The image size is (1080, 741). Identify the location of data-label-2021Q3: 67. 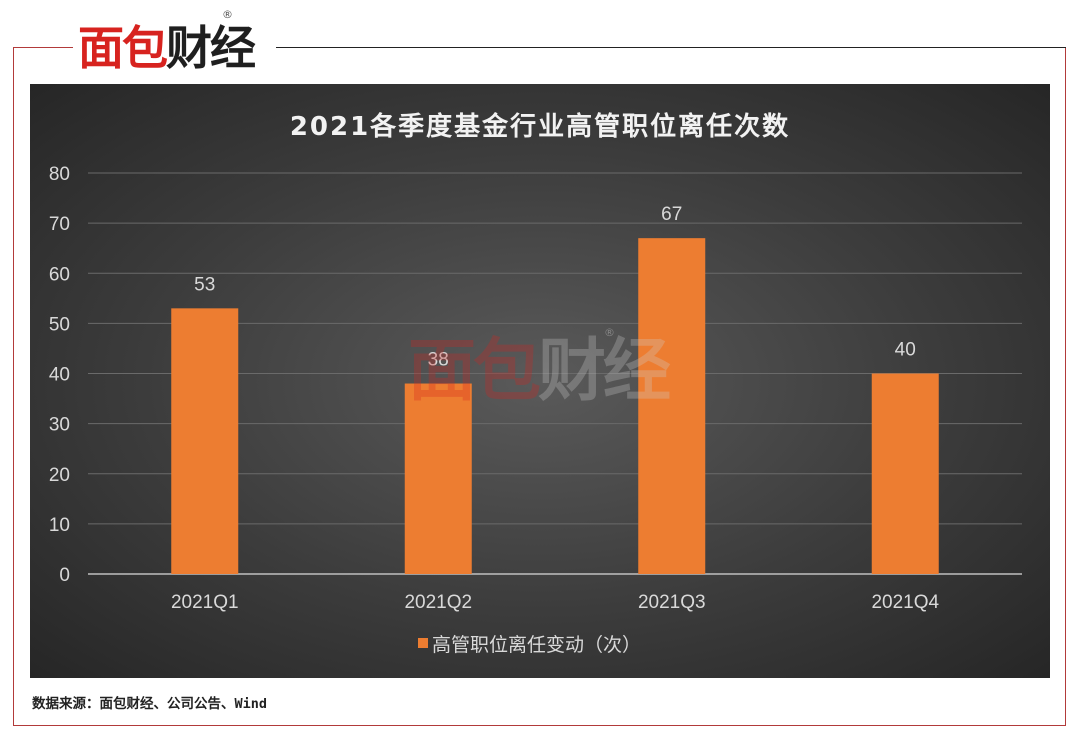
(671, 214).